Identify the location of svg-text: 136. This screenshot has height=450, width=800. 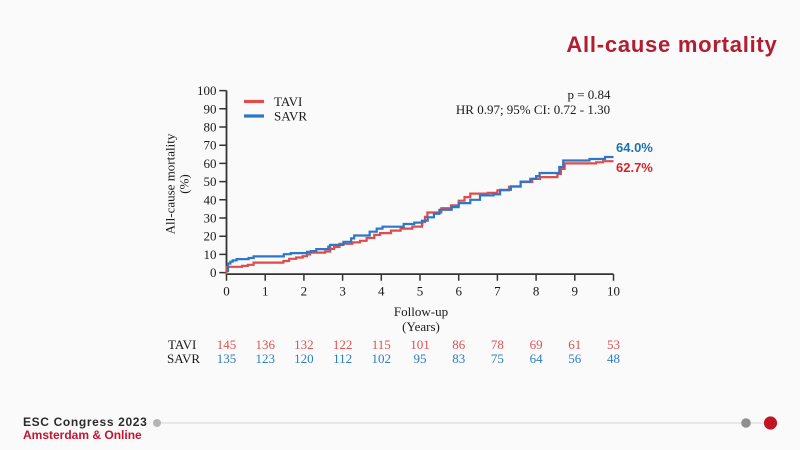
(265, 344).